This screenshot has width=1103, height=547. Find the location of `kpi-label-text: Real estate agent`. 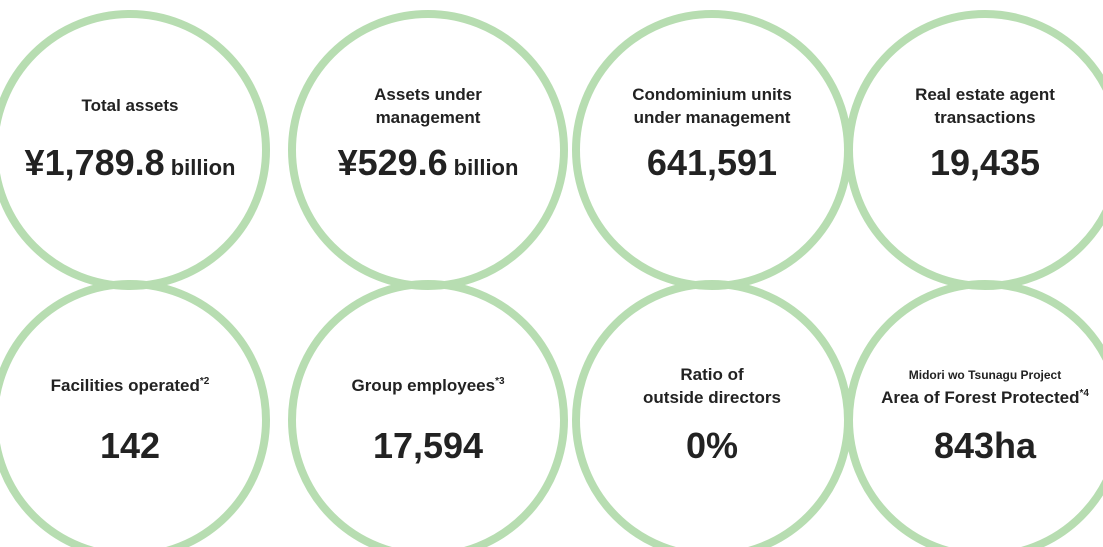

kpi-label-text: Real estate agent is located at coordinates (985, 94).